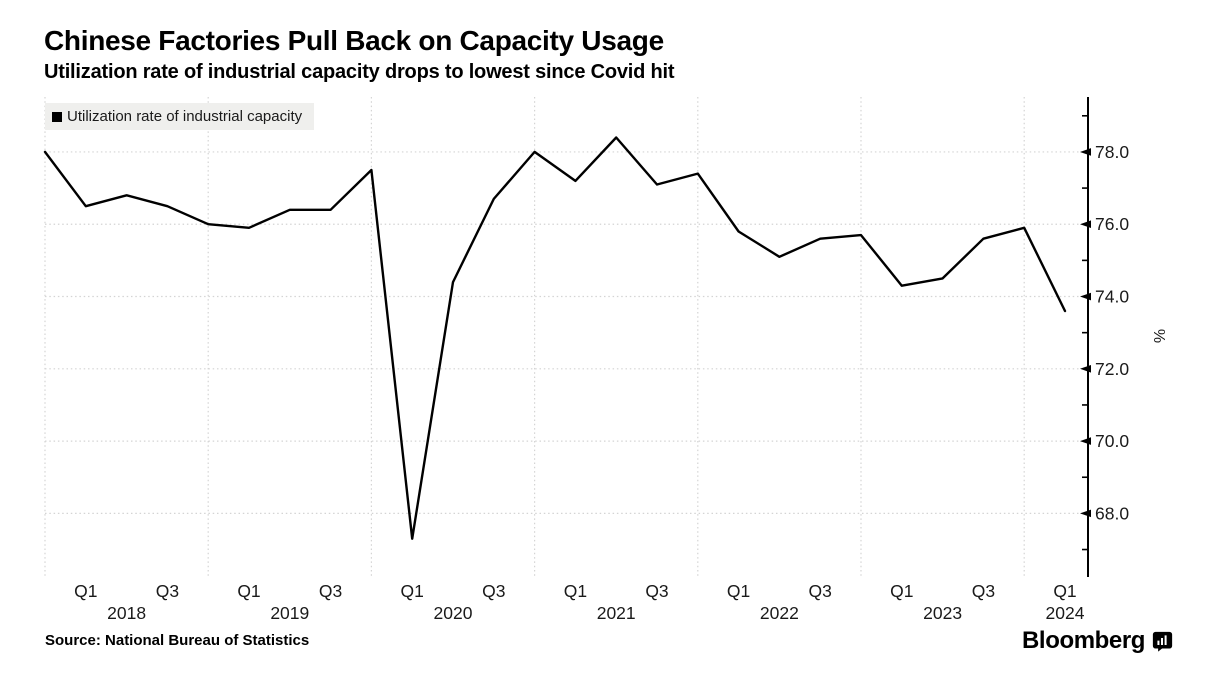  Describe the element at coordinates (1084, 640) in the screenshot. I see `brand-wordmark: Bloomberg` at that location.